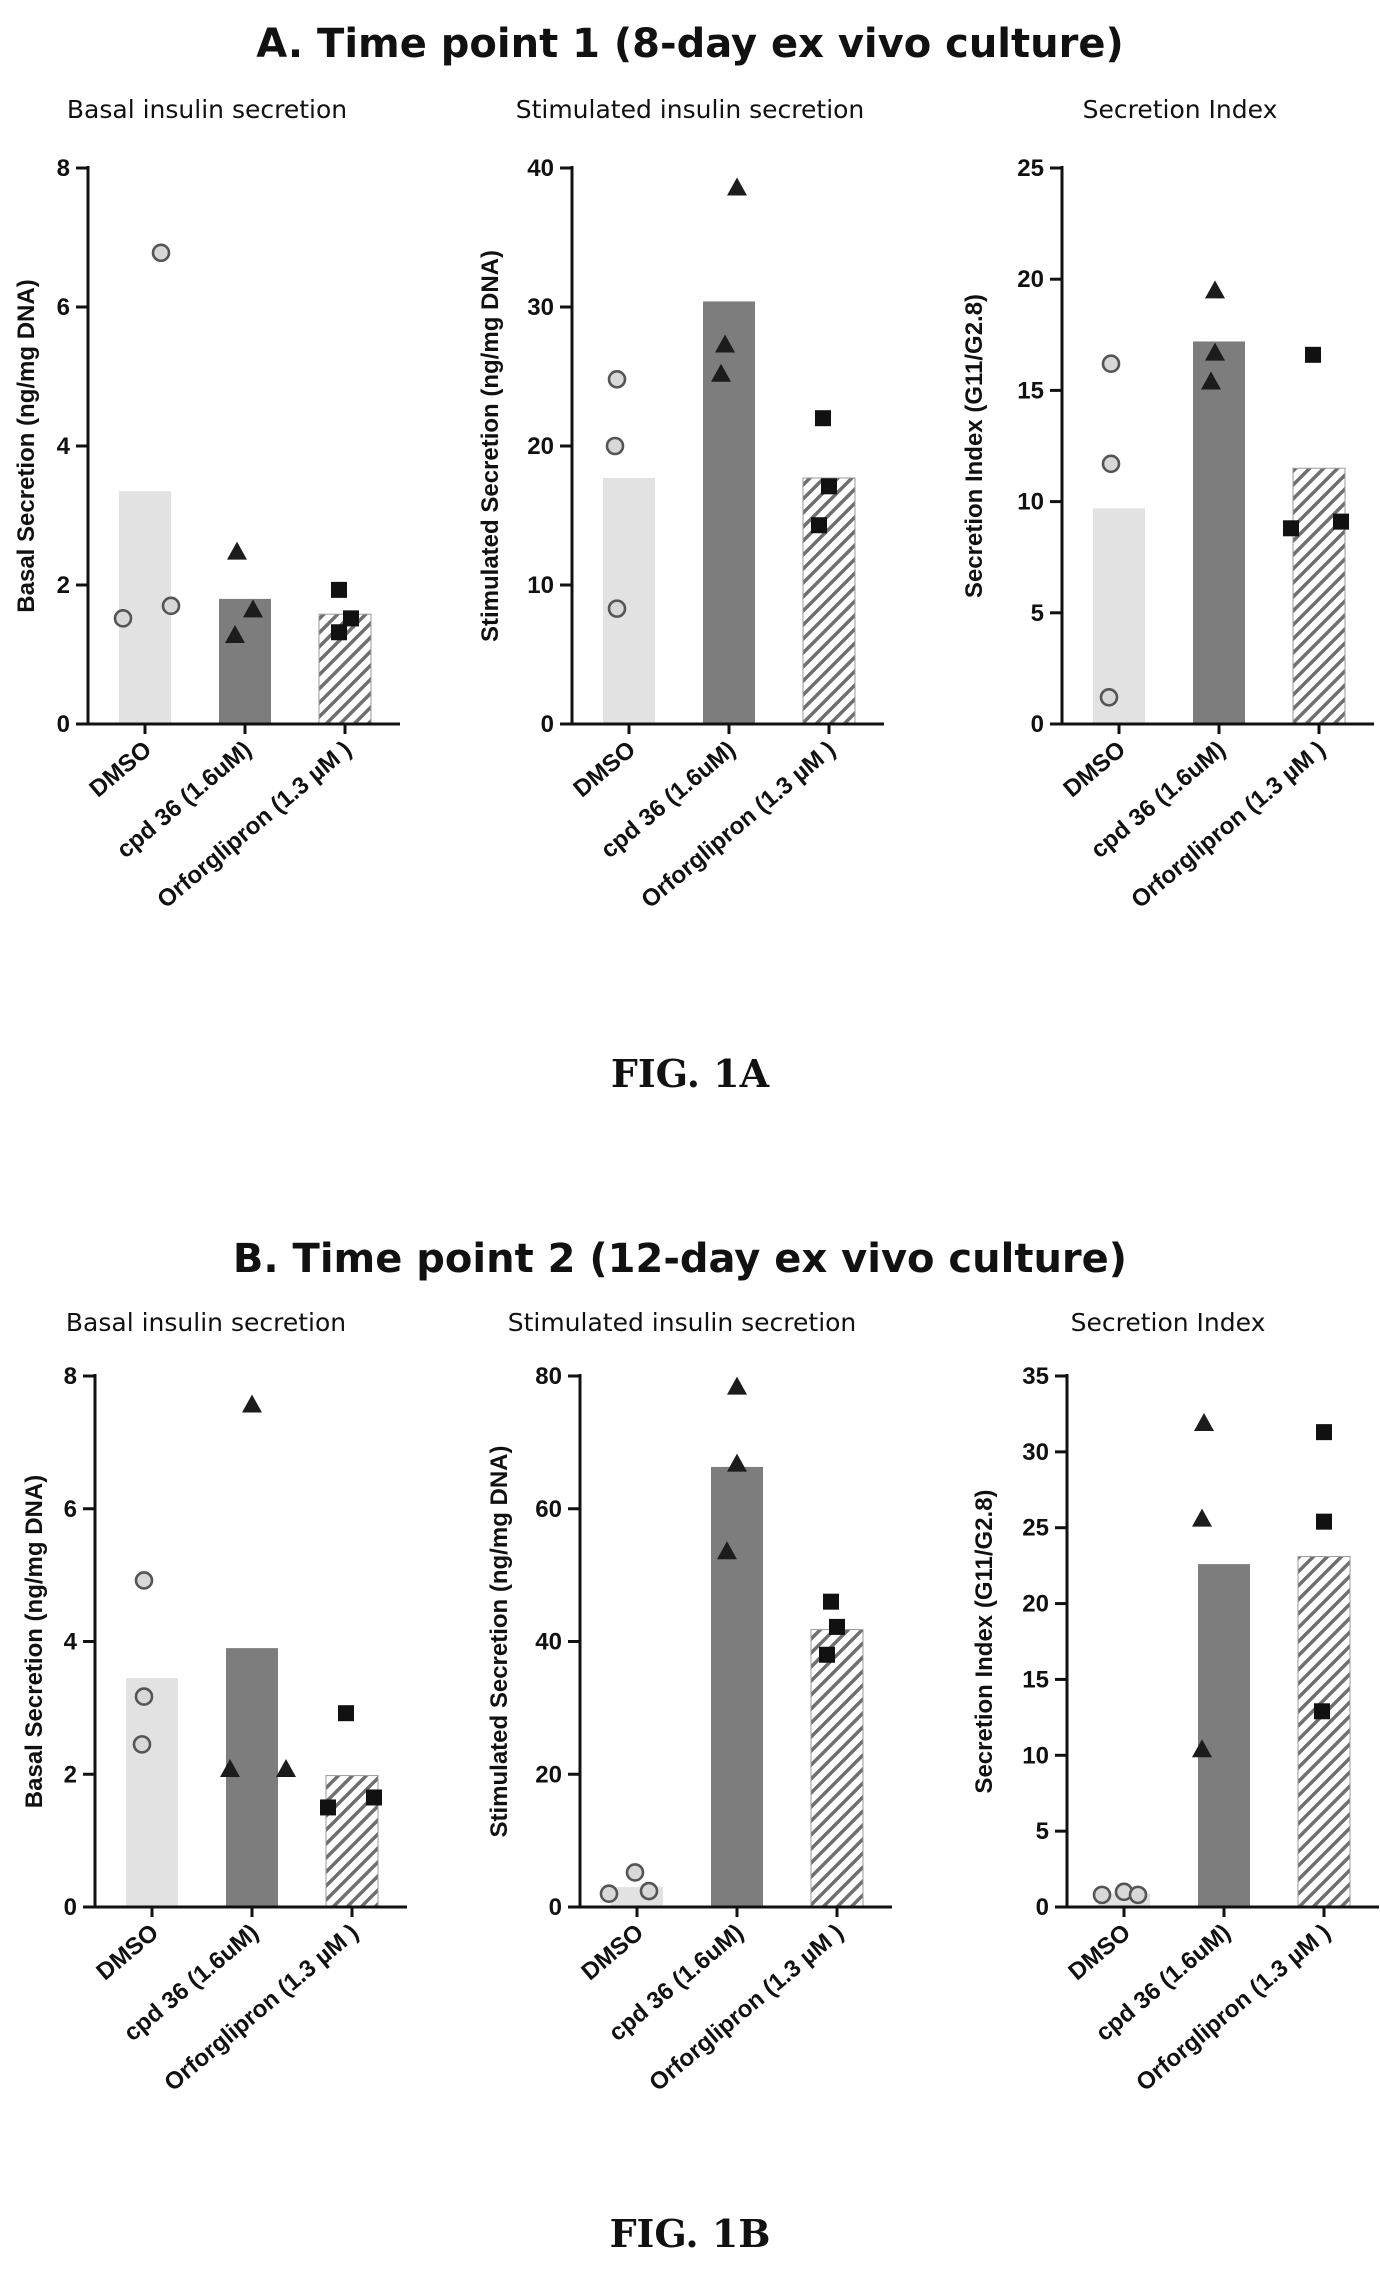 This screenshot has height=2272, width=1380. I want to click on fig-1a-caption: FIG. 1A, so click(690, 1073).